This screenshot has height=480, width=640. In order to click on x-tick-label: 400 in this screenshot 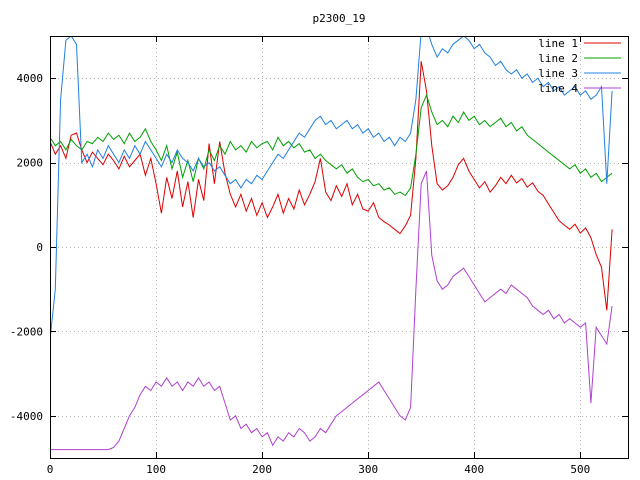, I will do `click(474, 469)`.